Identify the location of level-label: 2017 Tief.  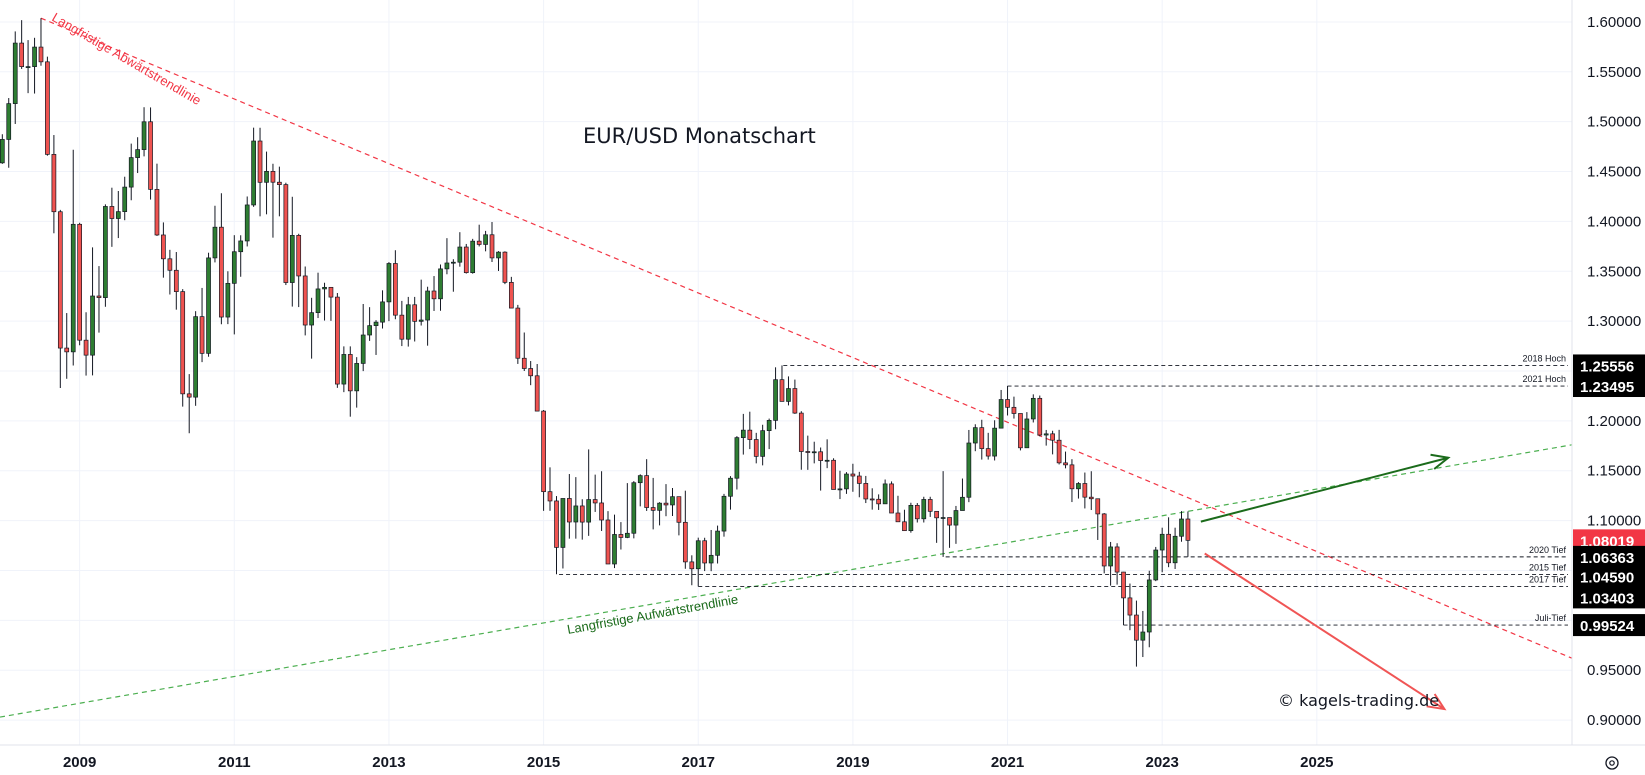
(1548, 579).